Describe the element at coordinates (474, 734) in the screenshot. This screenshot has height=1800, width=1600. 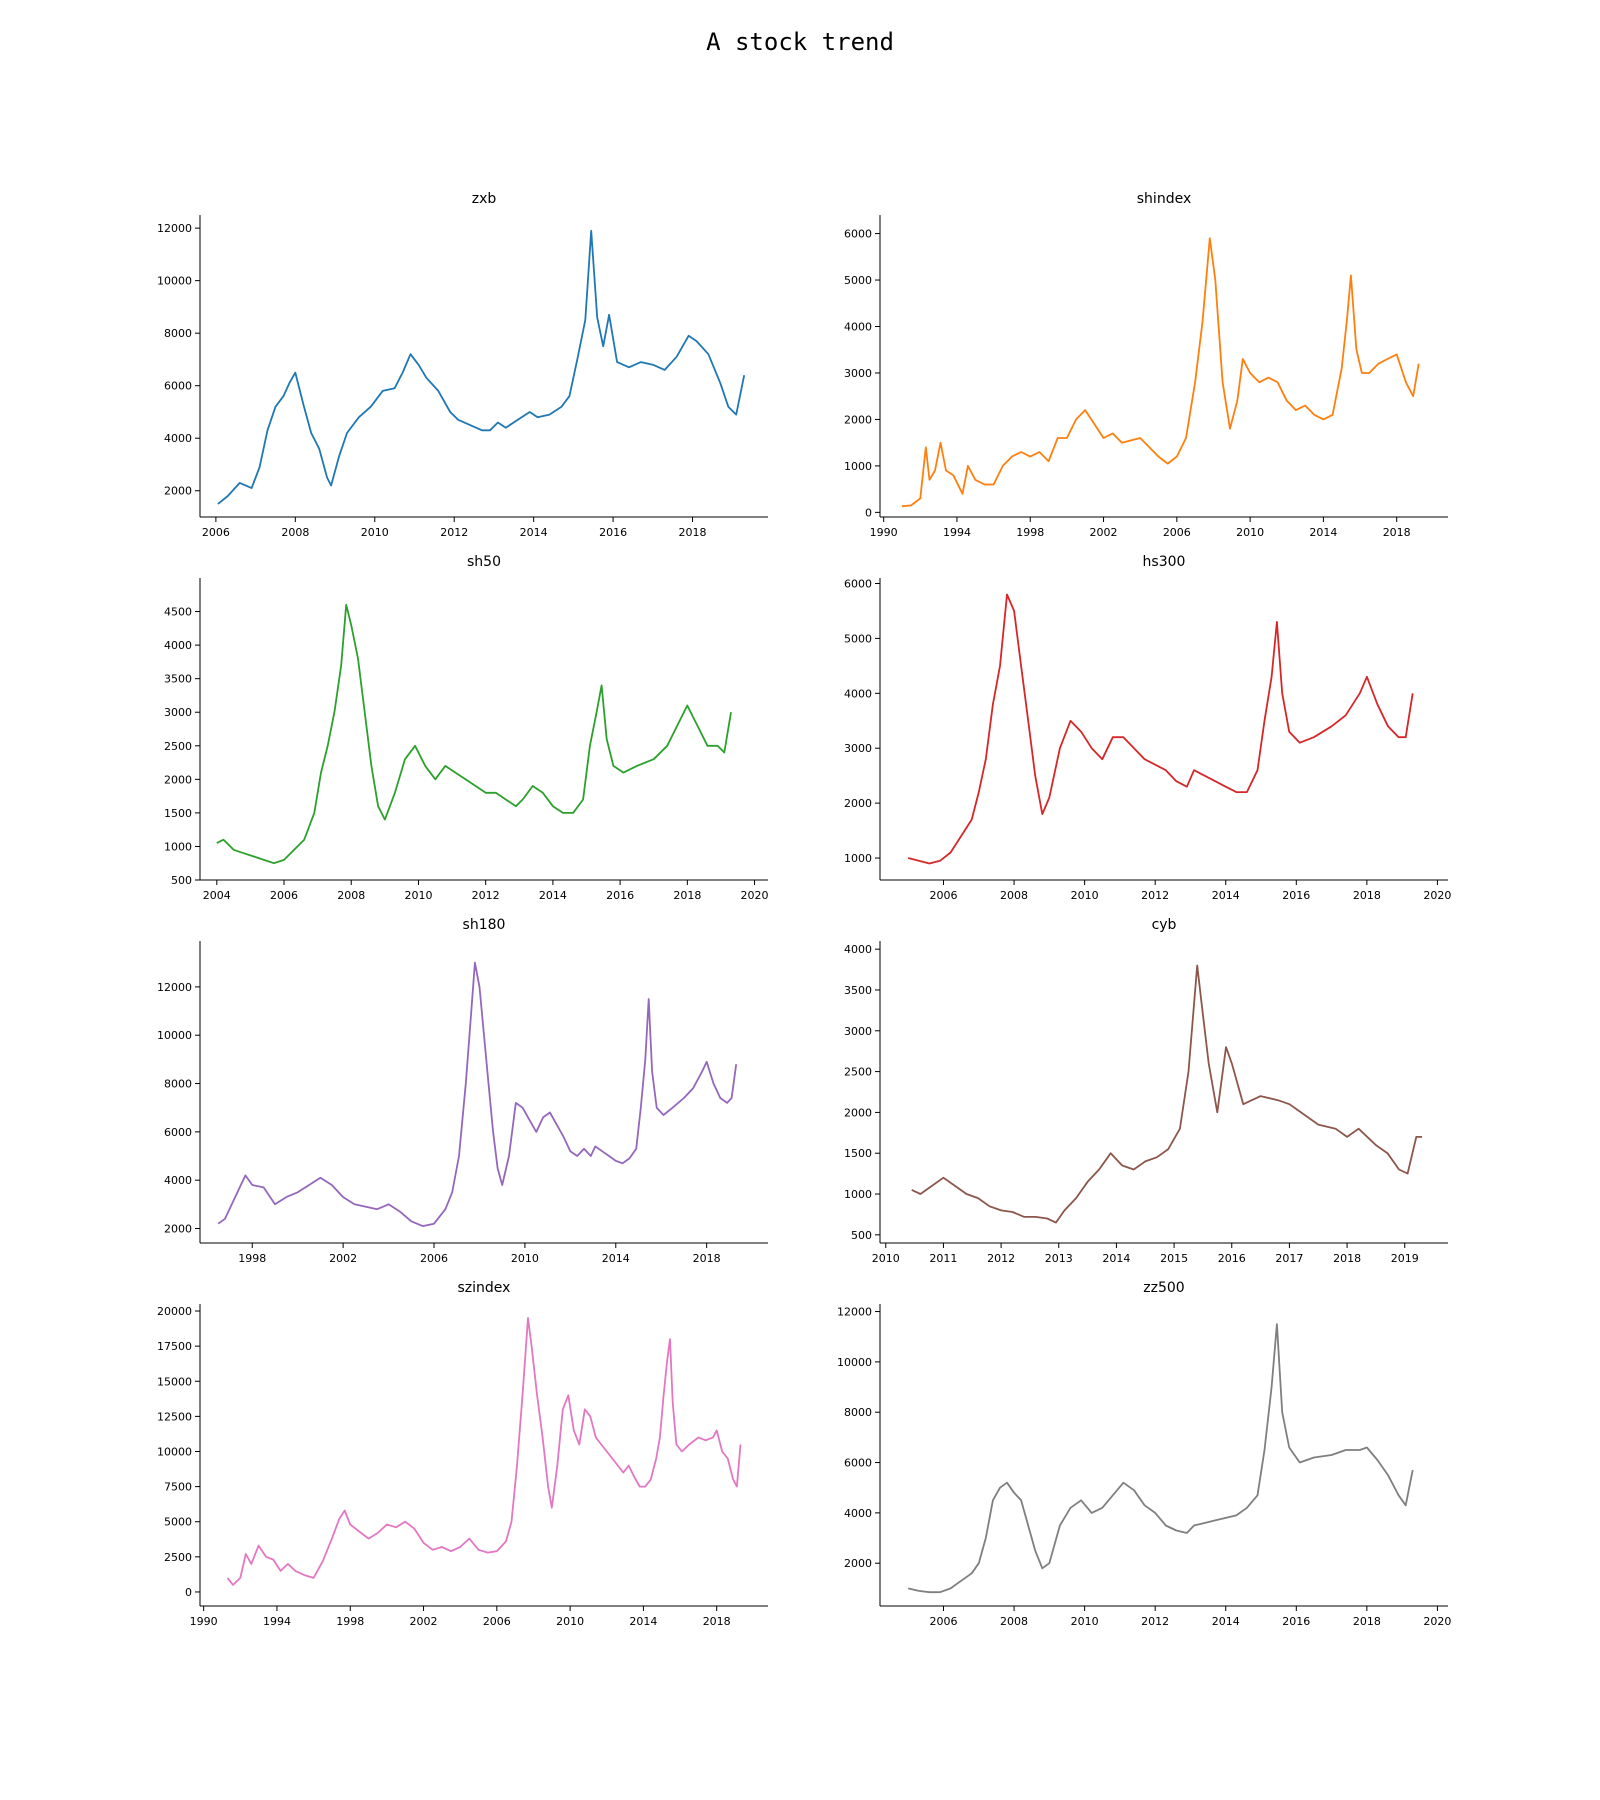
I see `series-line-sh50` at that location.